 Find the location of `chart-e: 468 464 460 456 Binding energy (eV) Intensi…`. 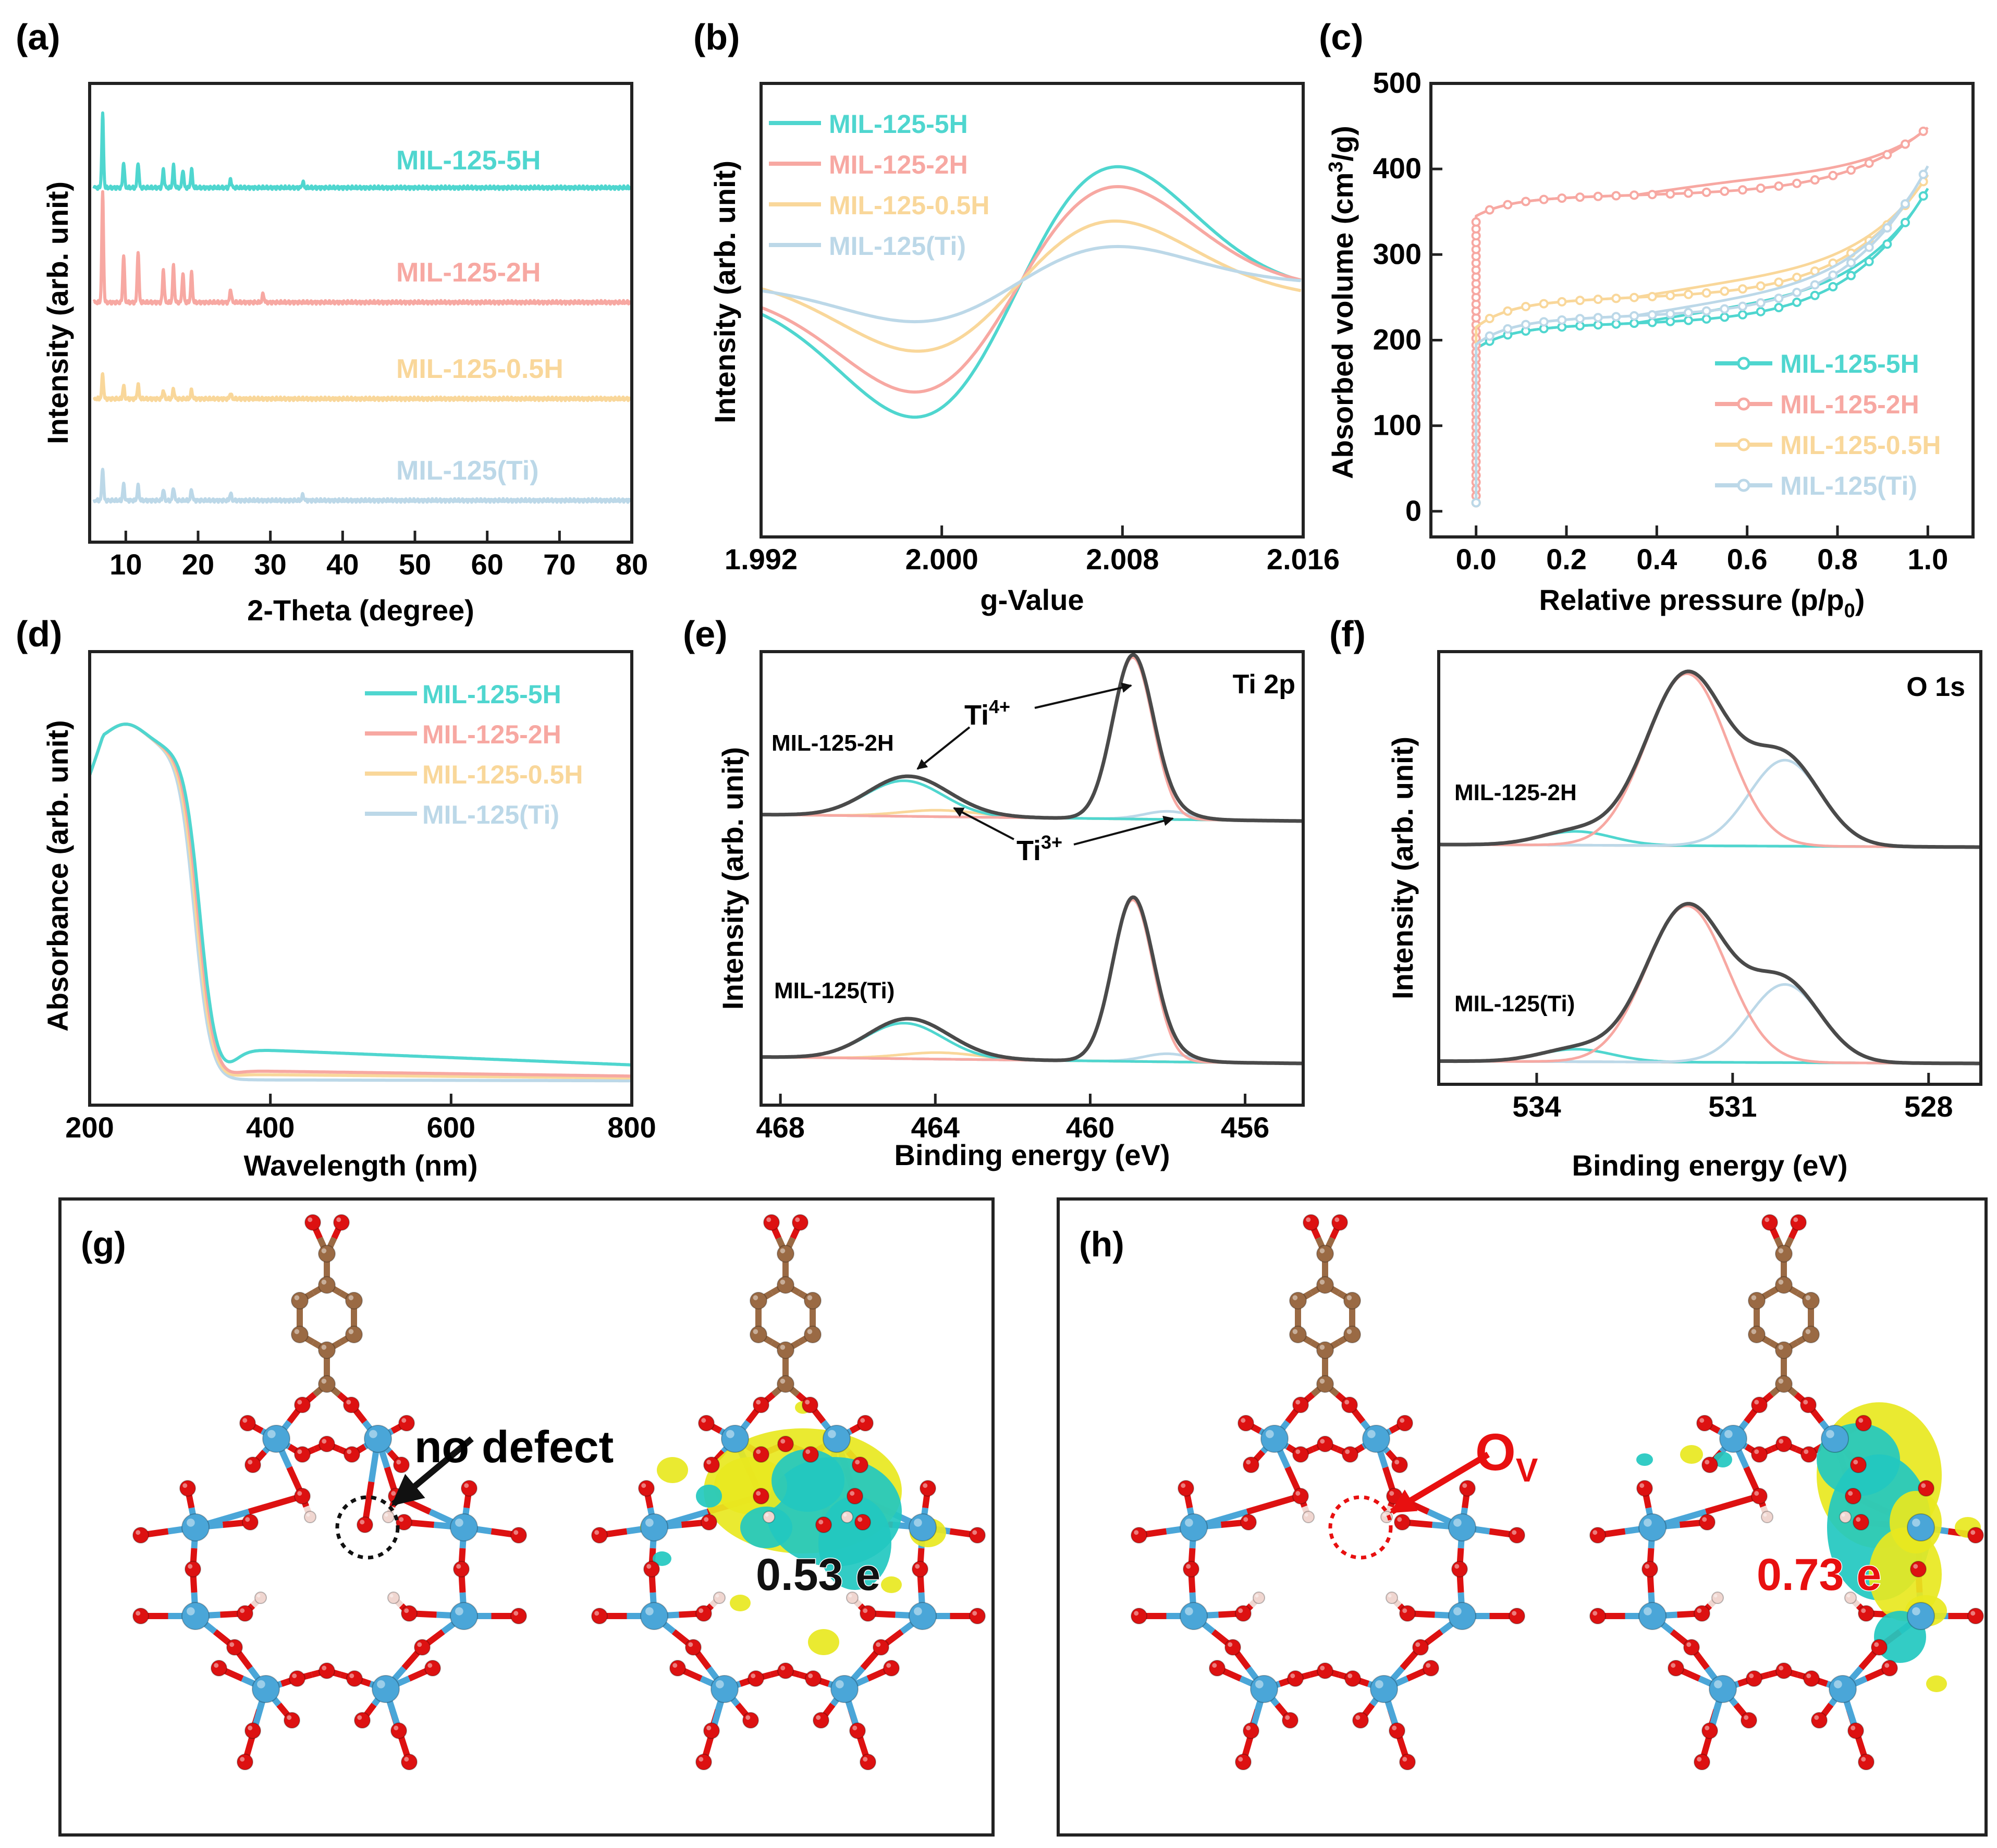

chart-e: 468 464 460 456 Binding energy (eV) Intensi… is located at coordinates (1010, 910).